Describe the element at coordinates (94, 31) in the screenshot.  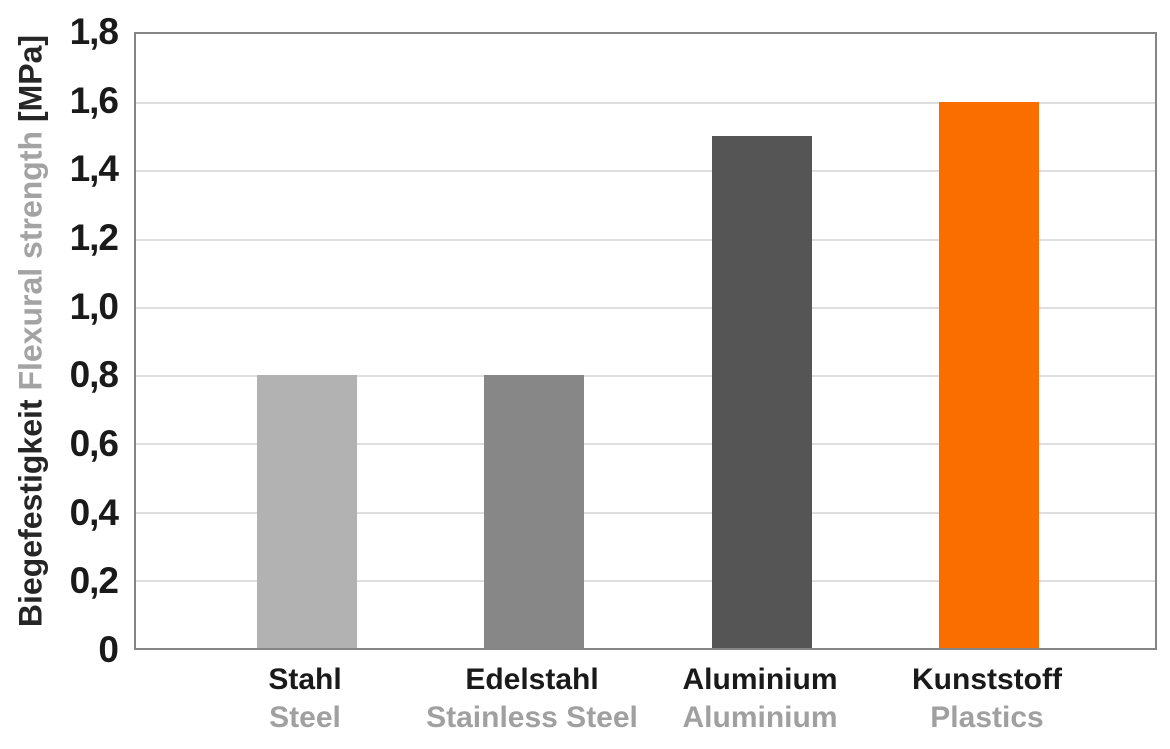
I see `y-tick-label-1,8: 1,8` at that location.